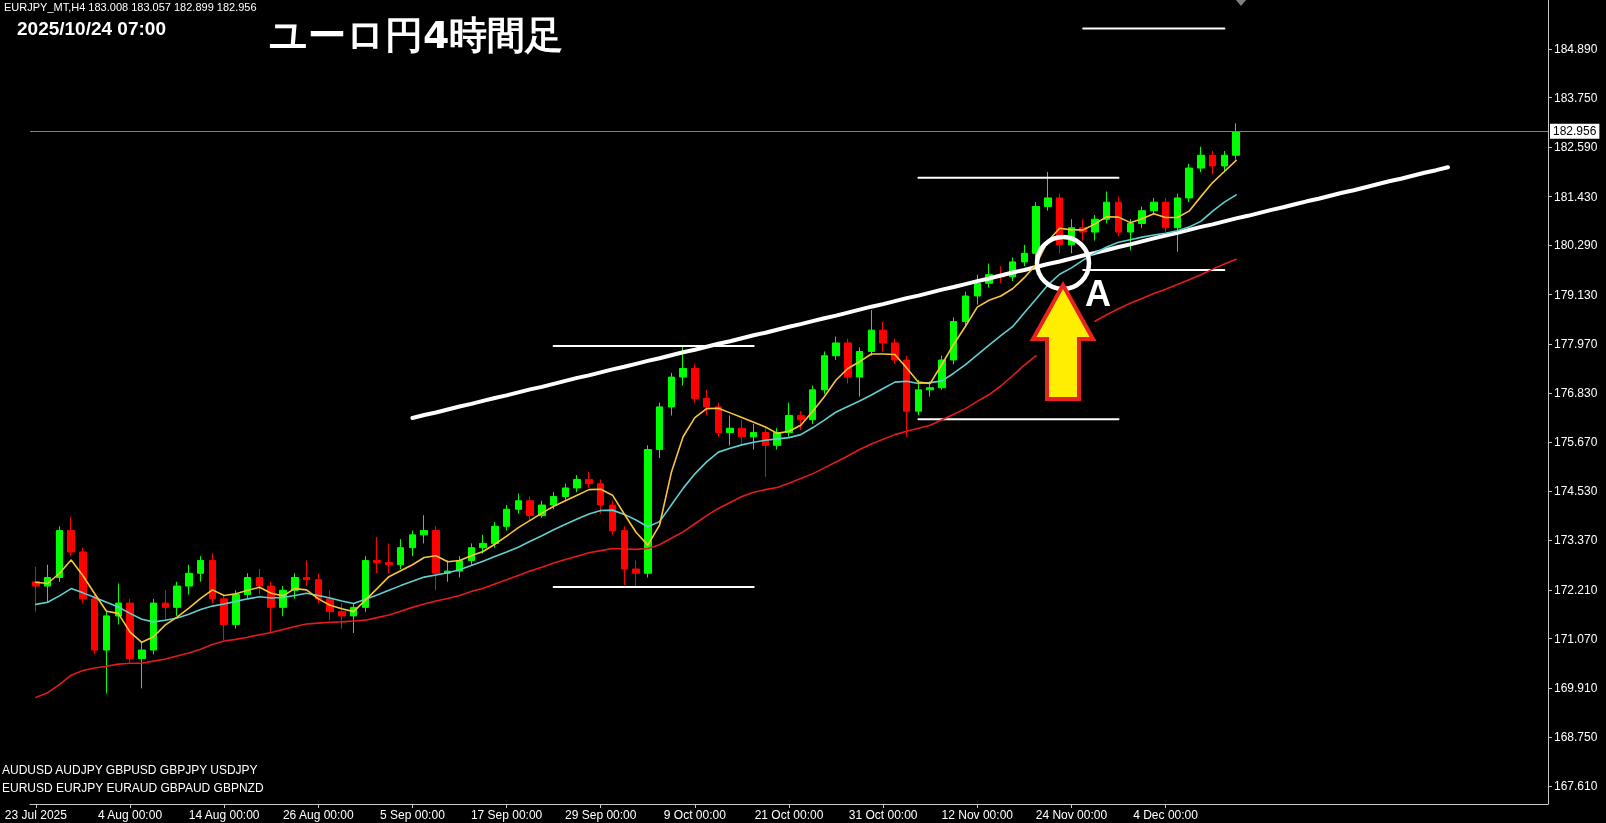 The width and height of the screenshot is (1606, 823). Describe the element at coordinates (1575, 131) in the screenshot. I see `ref-line-label: 182.956` at that location.